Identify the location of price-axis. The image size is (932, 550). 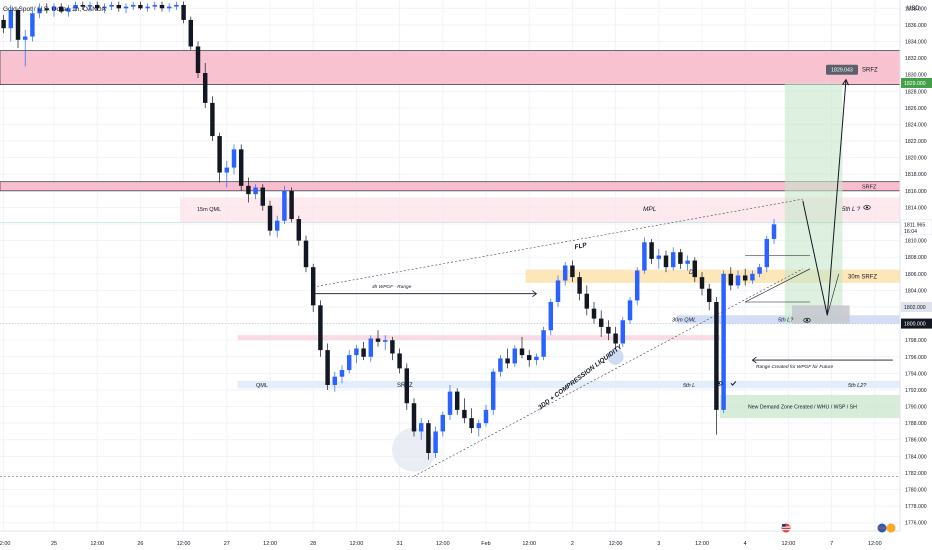
(916, 275).